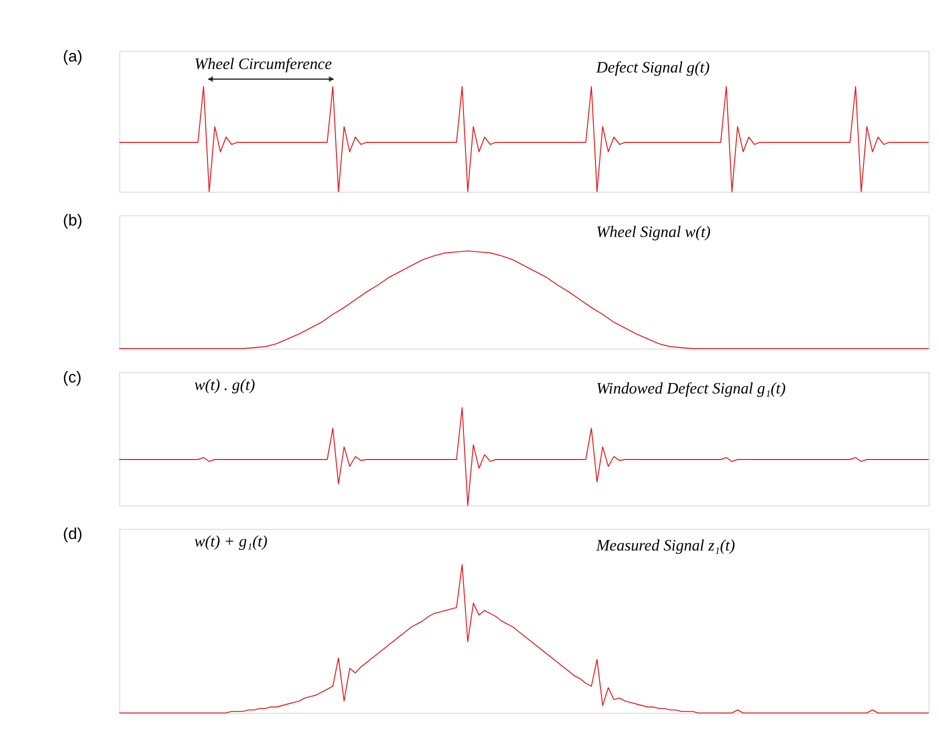 The height and width of the screenshot is (754, 939). I want to click on text: w(t) + g₁(t), so click(231, 542).